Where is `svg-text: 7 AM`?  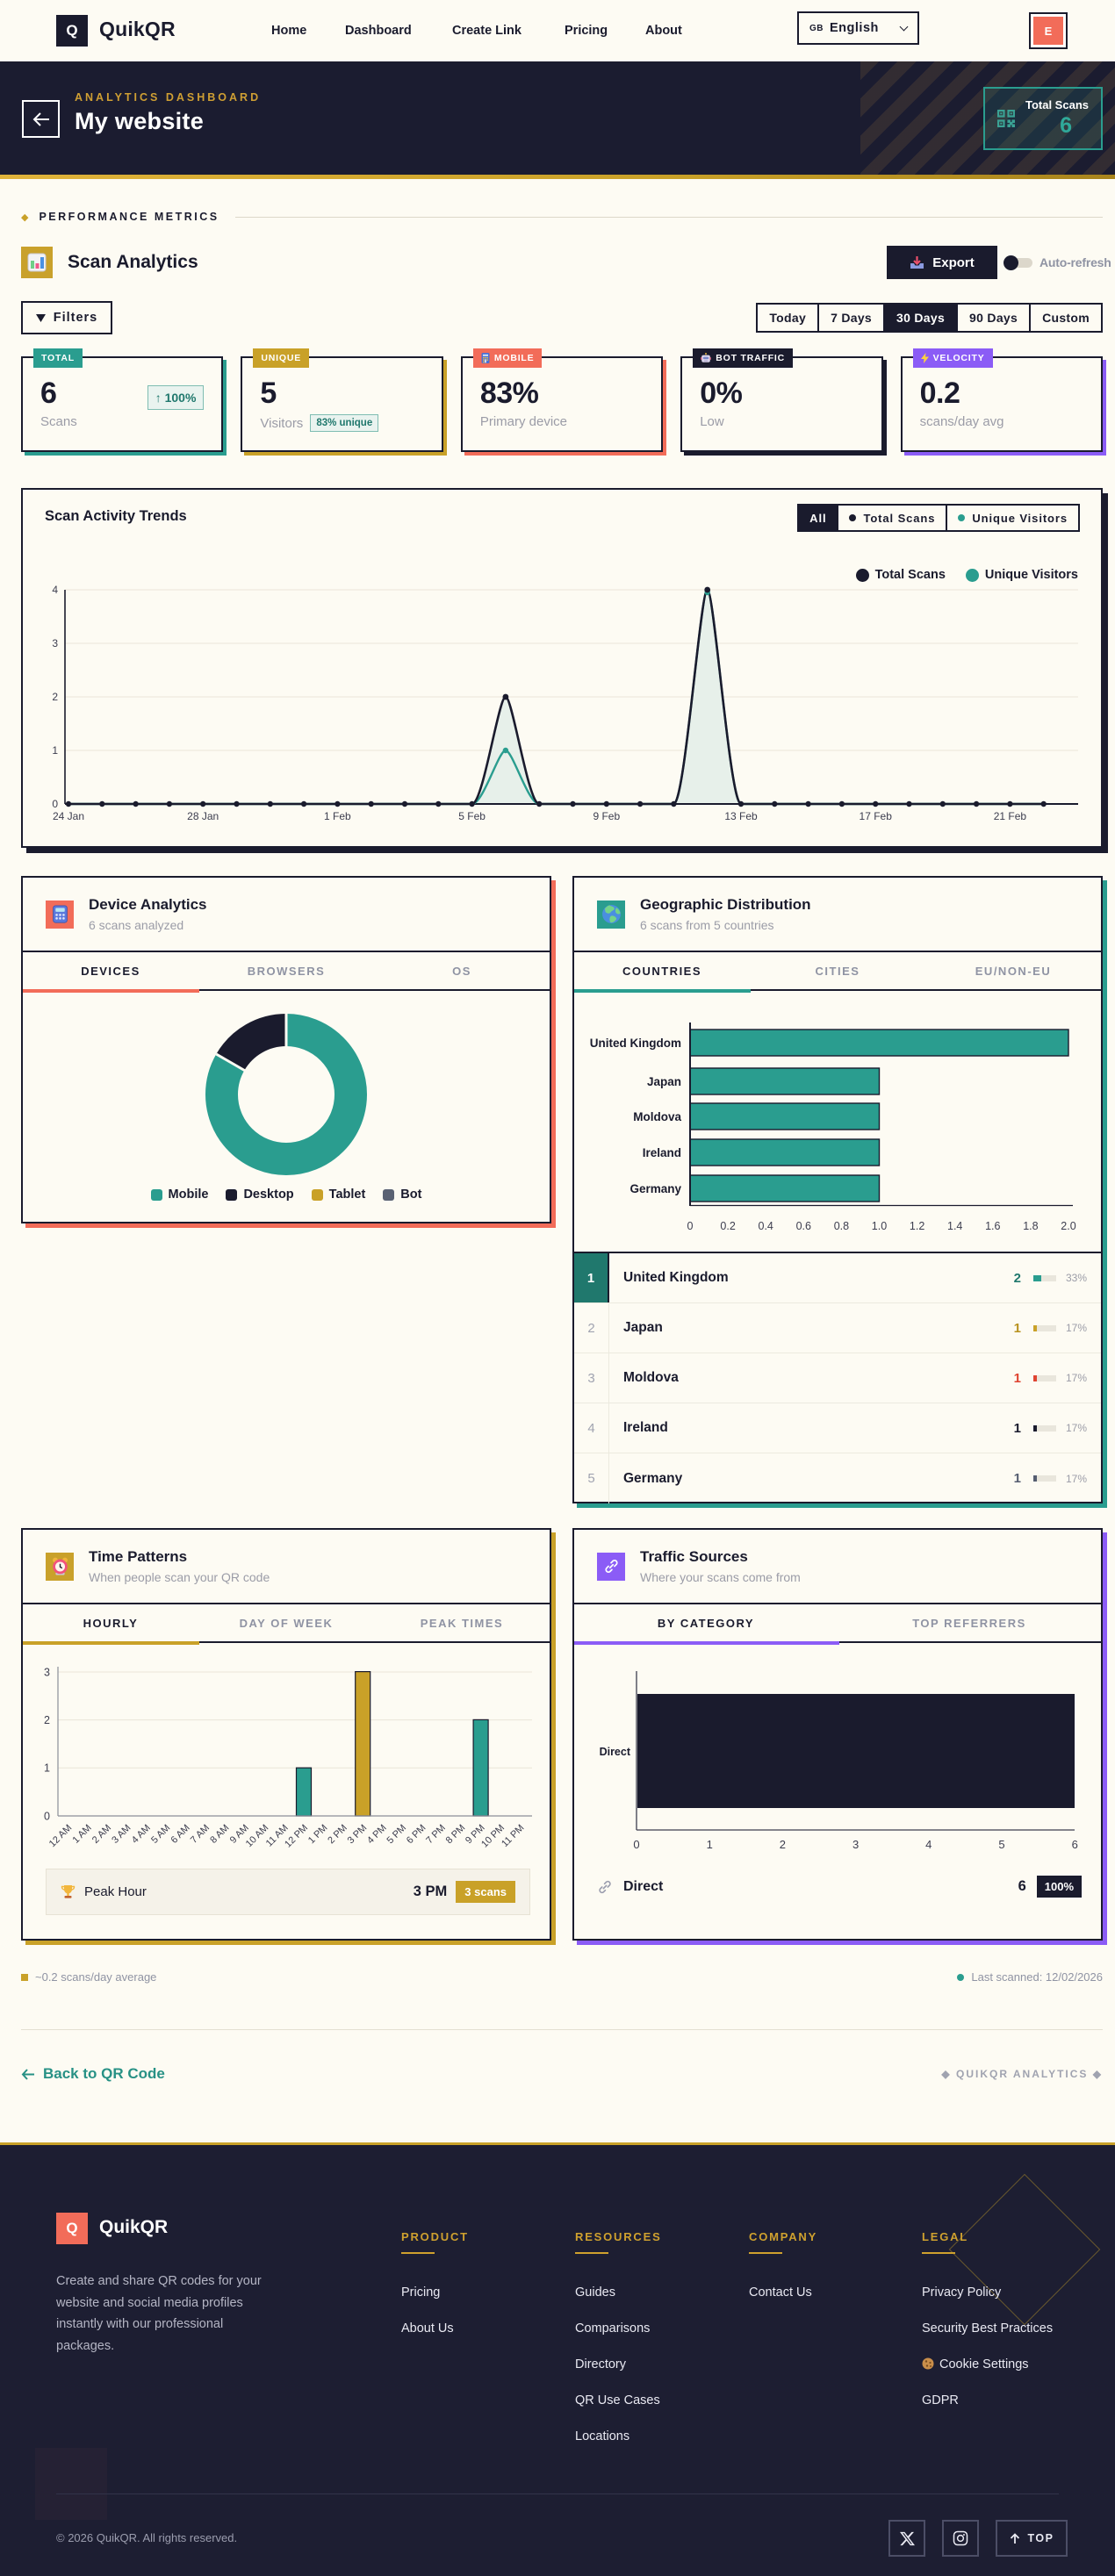
svg-text: 7 AM is located at coordinates (200, 1835).